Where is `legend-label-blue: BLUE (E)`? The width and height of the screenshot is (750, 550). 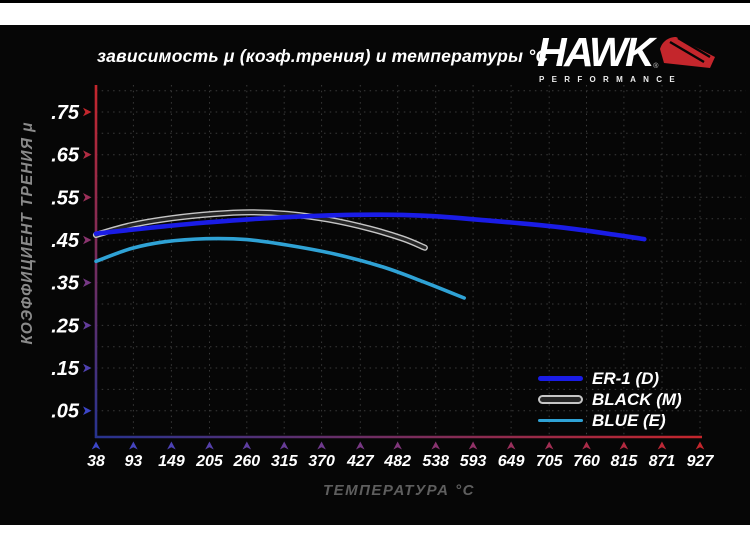 legend-label-blue: BLUE (E) is located at coordinates (629, 420).